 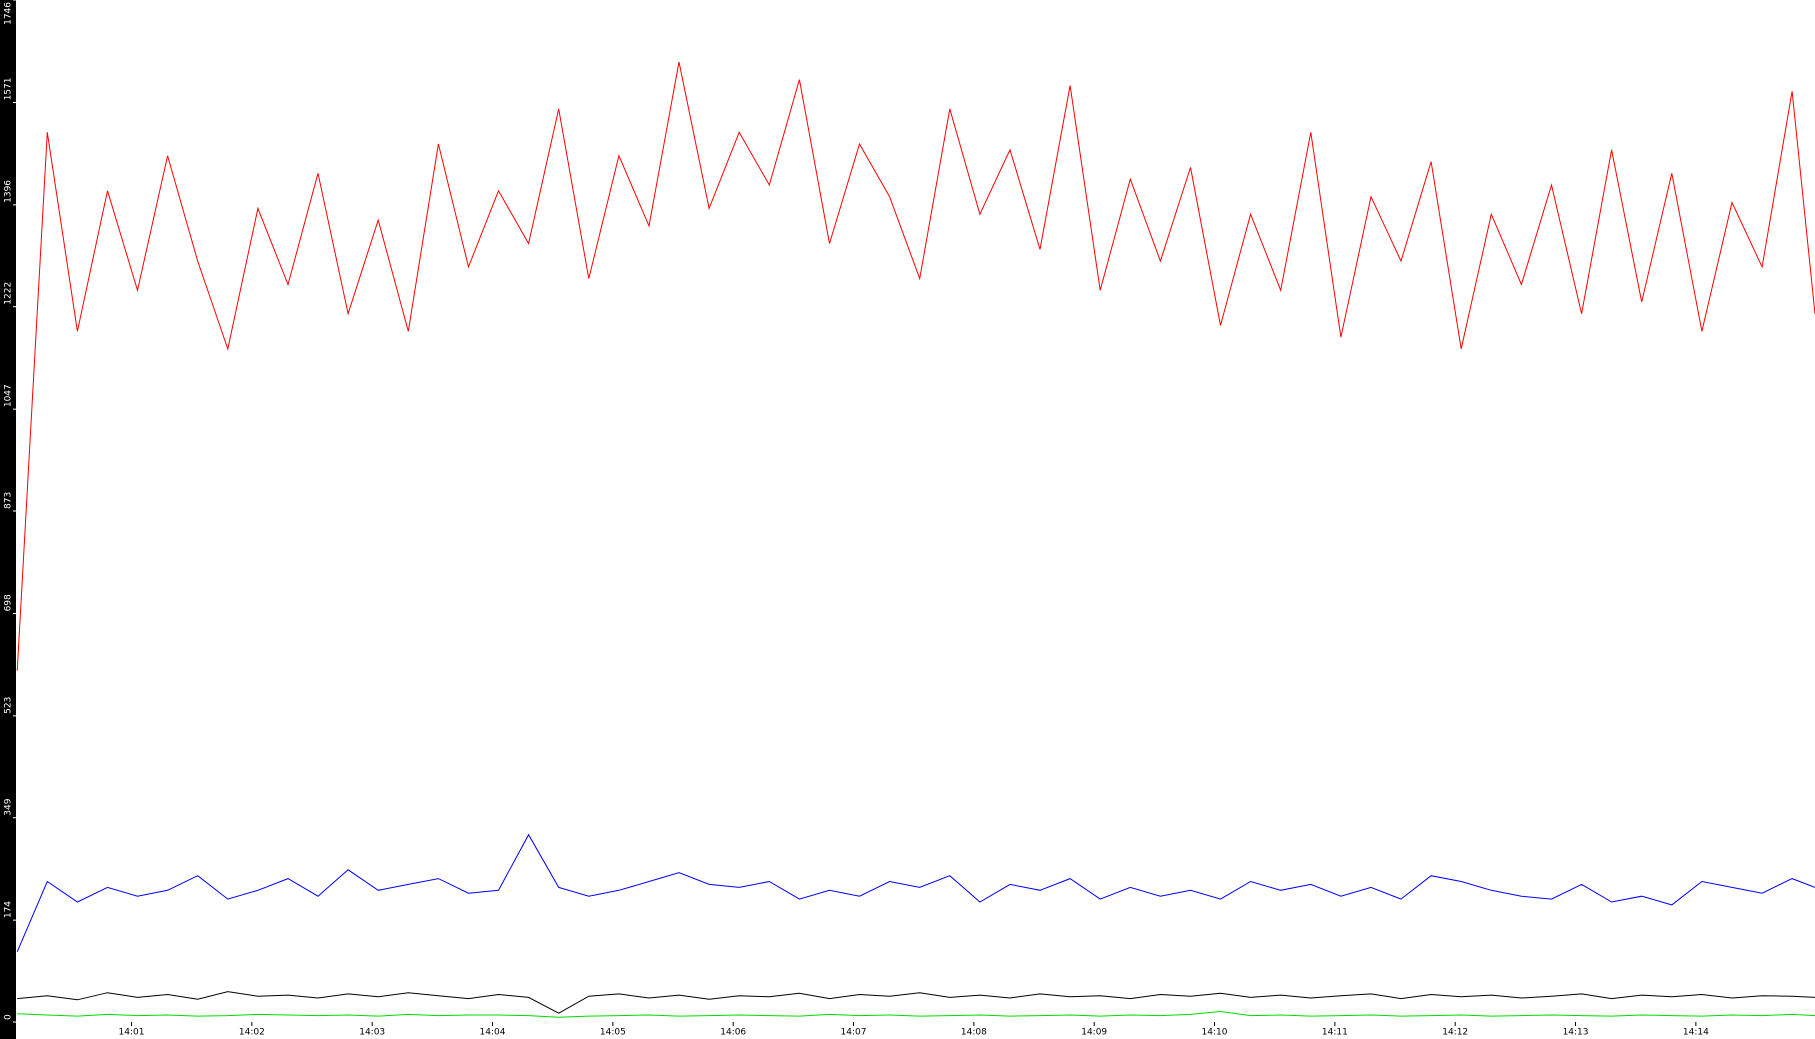 I want to click on y-axis-strip, so click(x=8, y=519).